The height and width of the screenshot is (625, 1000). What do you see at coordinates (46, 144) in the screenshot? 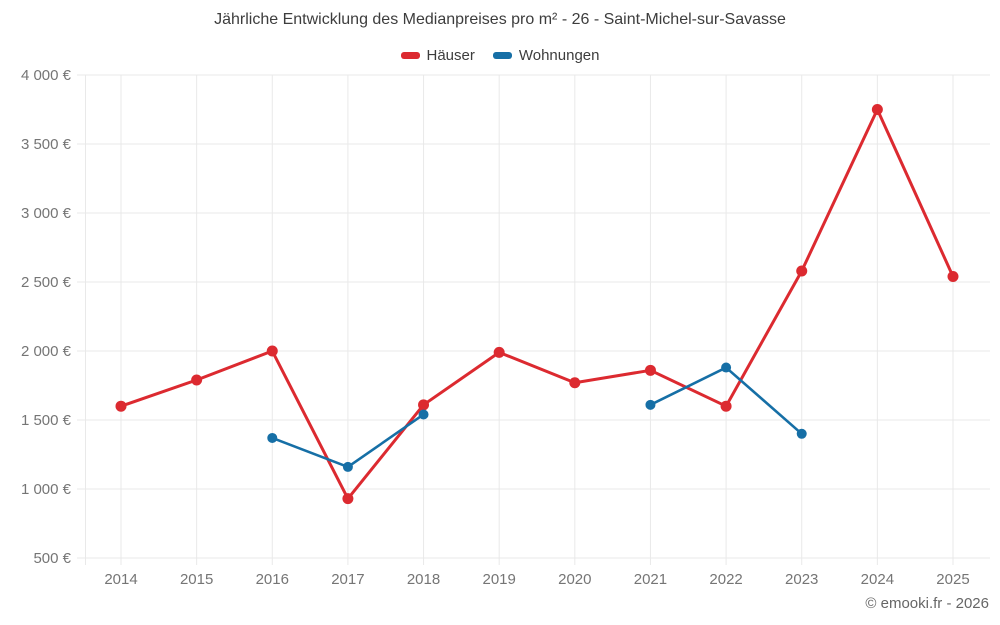
I see `y-tick-label: 3 500 €` at bounding box center [46, 144].